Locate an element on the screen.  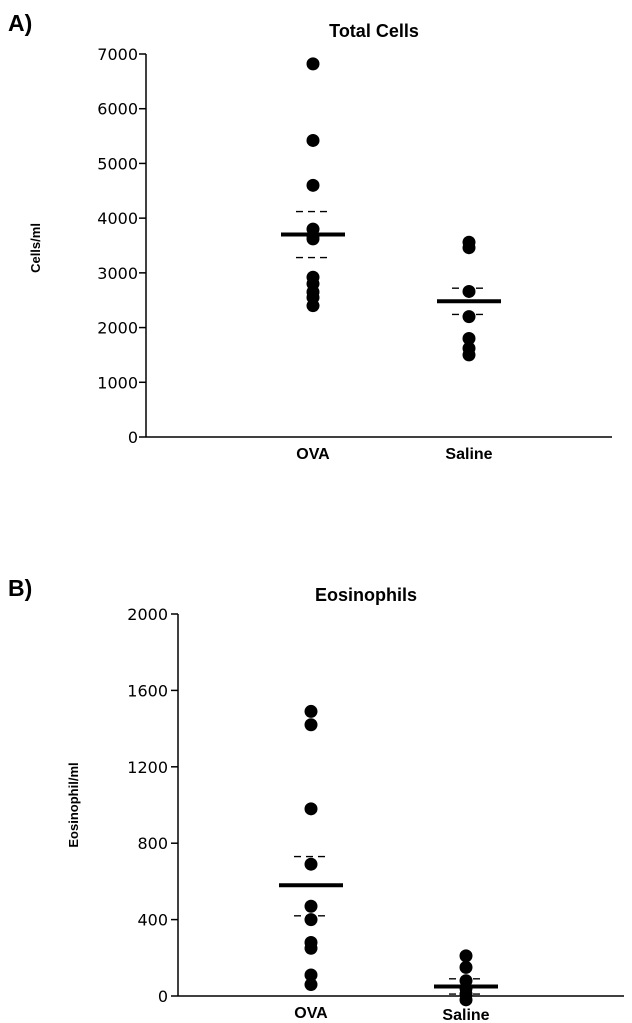
panel-a-xtick-saline: Saline is located at coordinates (468, 454).